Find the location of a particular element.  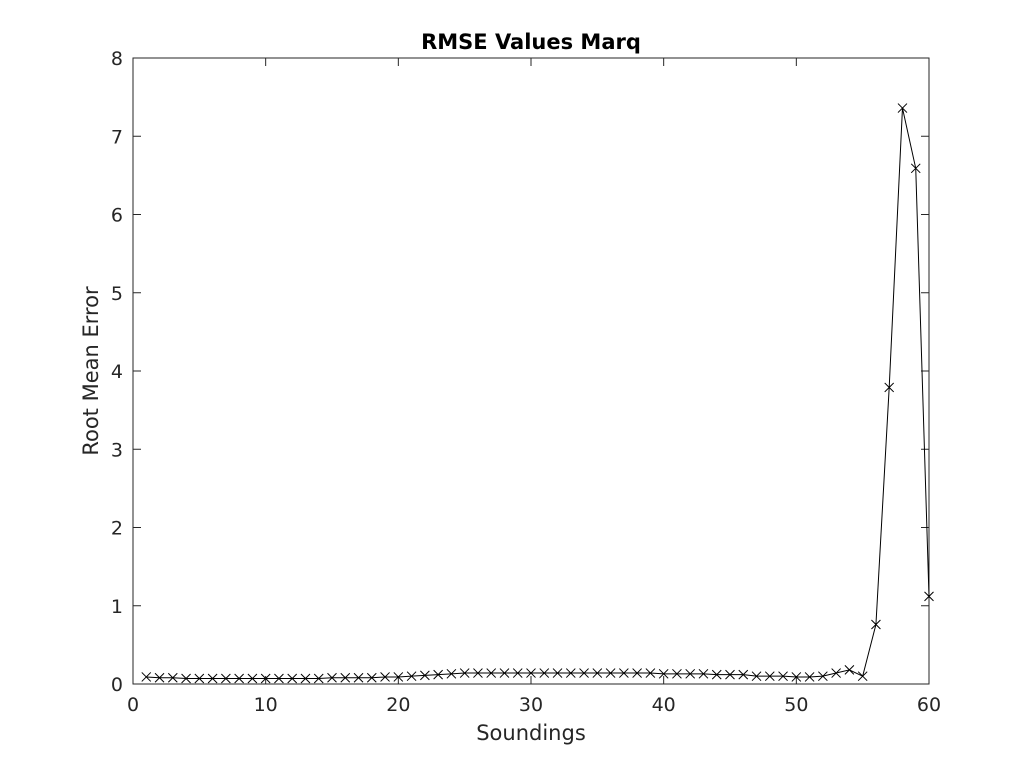

y-tick-label: 1 is located at coordinates (117, 607).